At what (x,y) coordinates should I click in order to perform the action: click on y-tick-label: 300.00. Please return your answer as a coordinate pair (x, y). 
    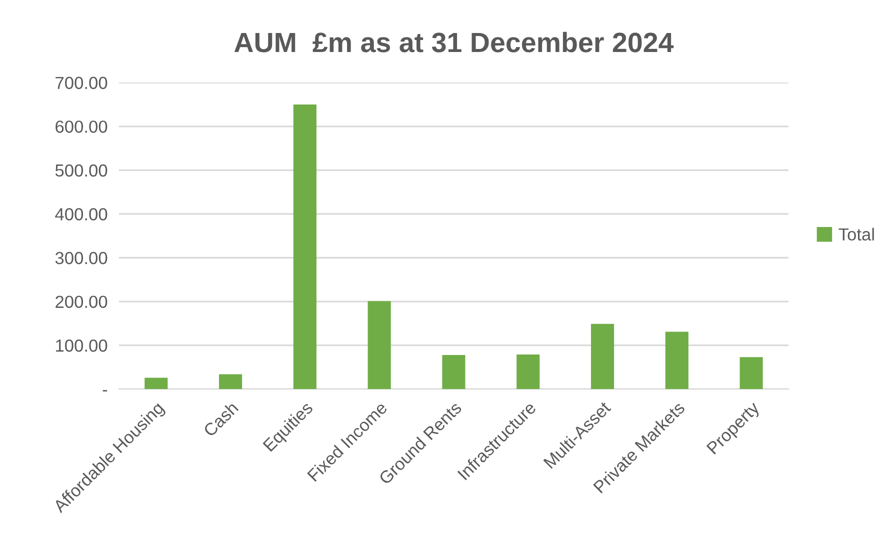
    Looking at the image, I should click on (81, 258).